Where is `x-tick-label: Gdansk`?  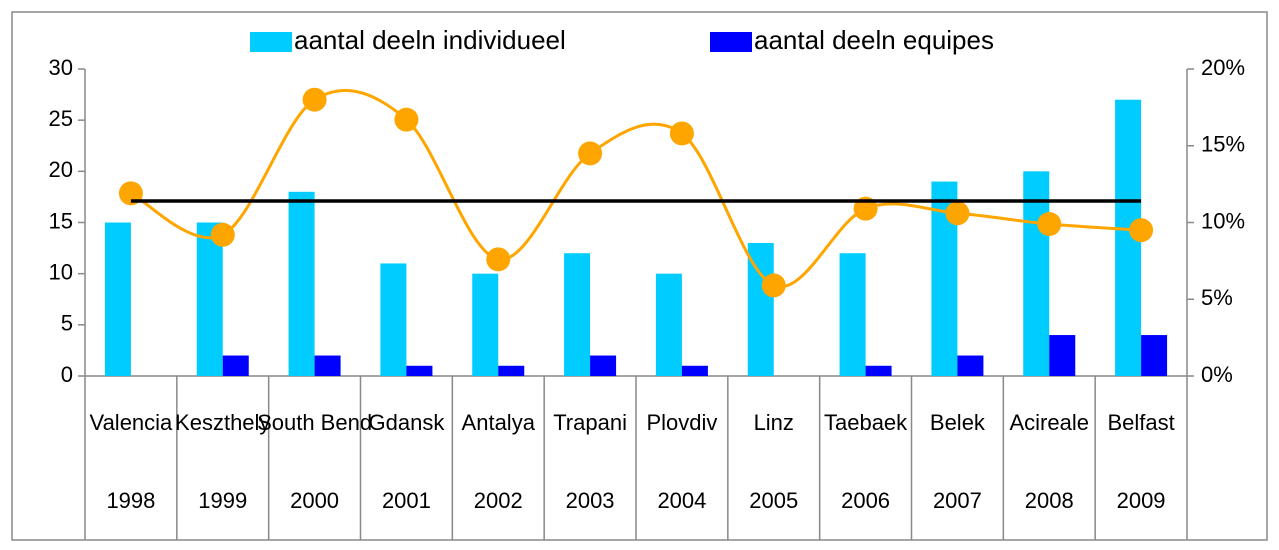
x-tick-label: Gdansk is located at coordinates (407, 422).